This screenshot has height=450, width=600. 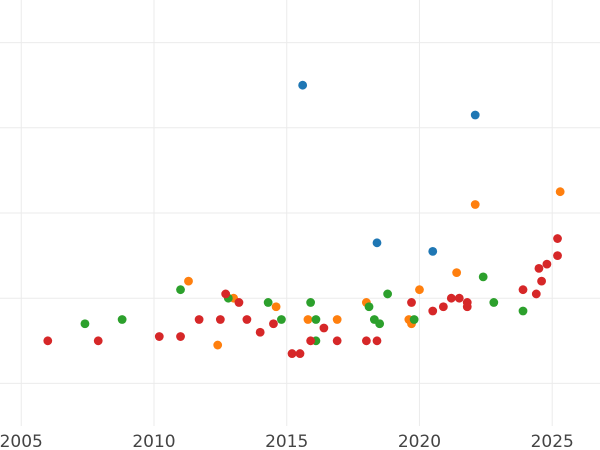 I want to click on x-tick-label-2015: 2015, so click(x=286, y=441).